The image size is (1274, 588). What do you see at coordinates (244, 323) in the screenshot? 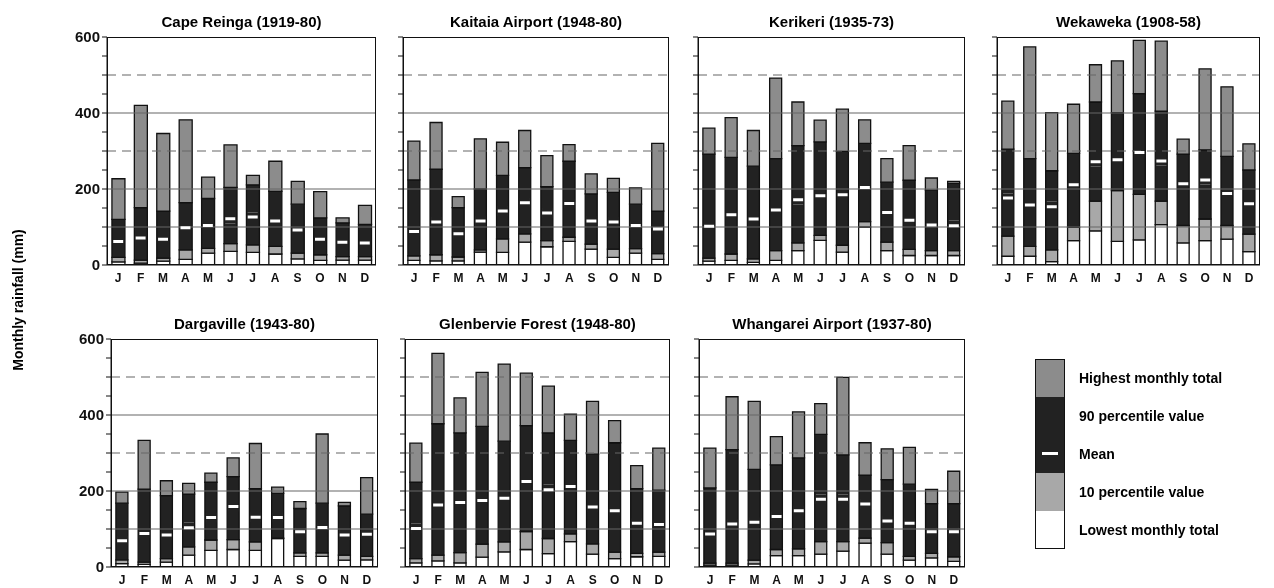
I see `chart-title: Dargaville (1943-80)` at bounding box center [244, 323].